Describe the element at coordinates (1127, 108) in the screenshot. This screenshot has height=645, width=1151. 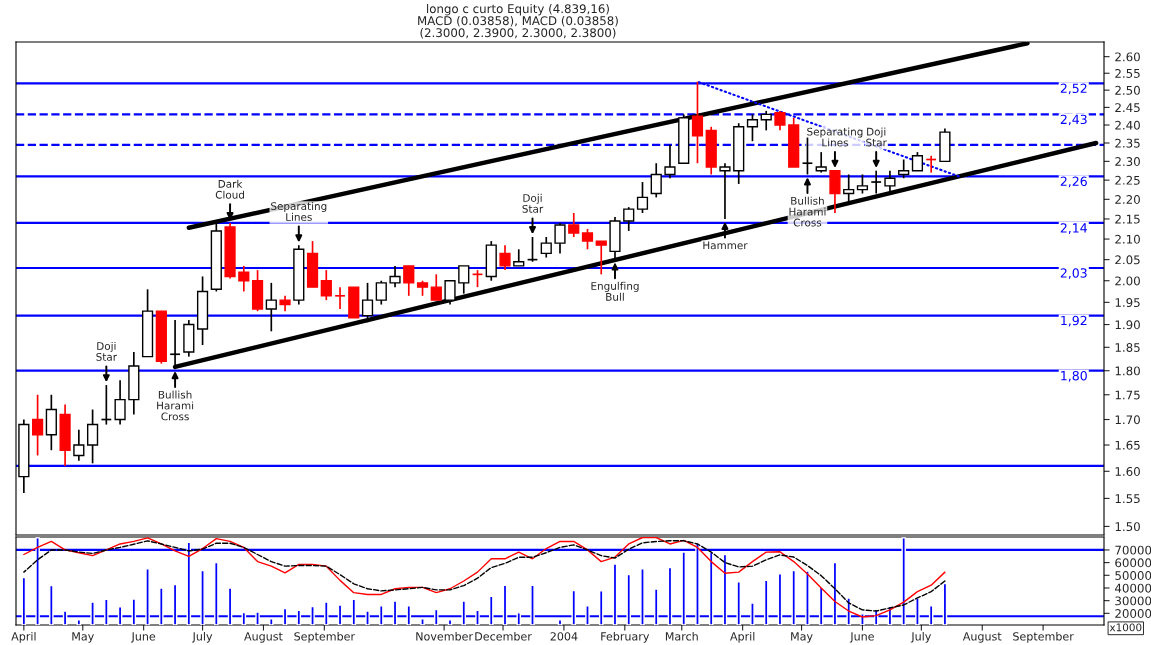
I see `y-tick-label: 2.45` at that location.